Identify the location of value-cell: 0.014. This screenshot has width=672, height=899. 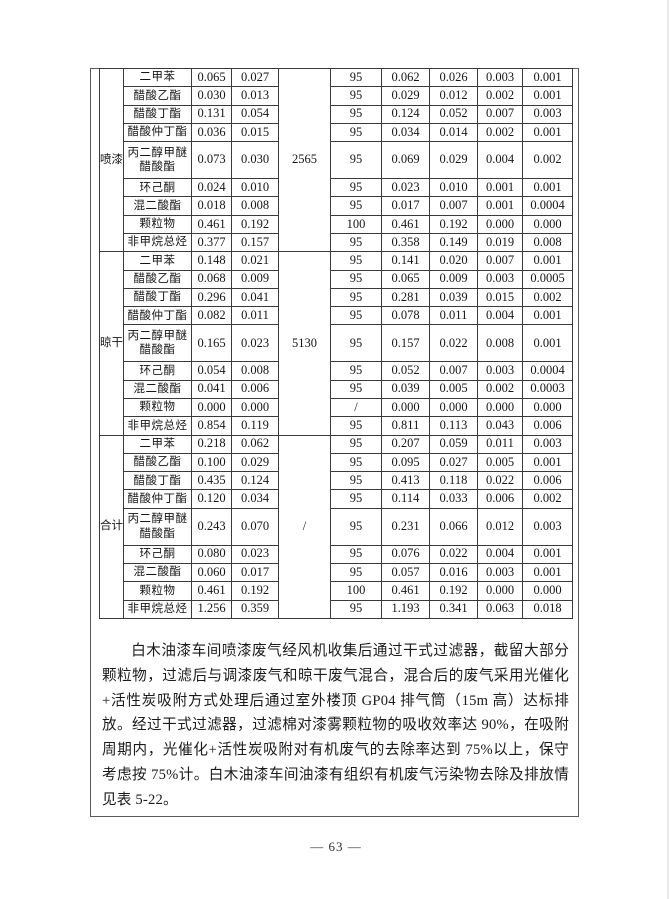
(453, 132).